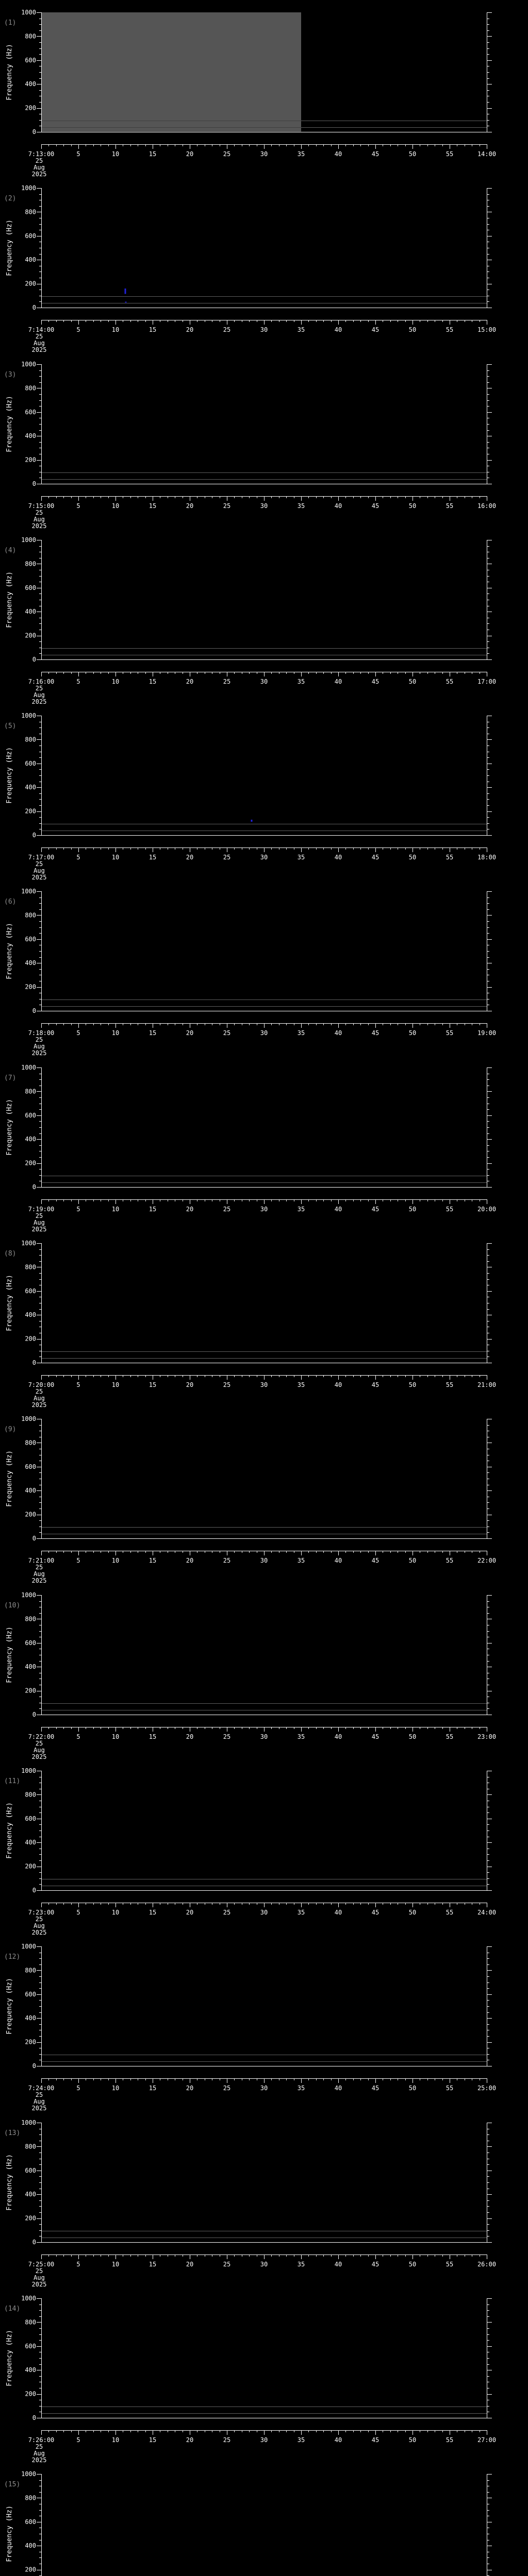  I want to click on panel-index-label: (10), so click(12, 1605).